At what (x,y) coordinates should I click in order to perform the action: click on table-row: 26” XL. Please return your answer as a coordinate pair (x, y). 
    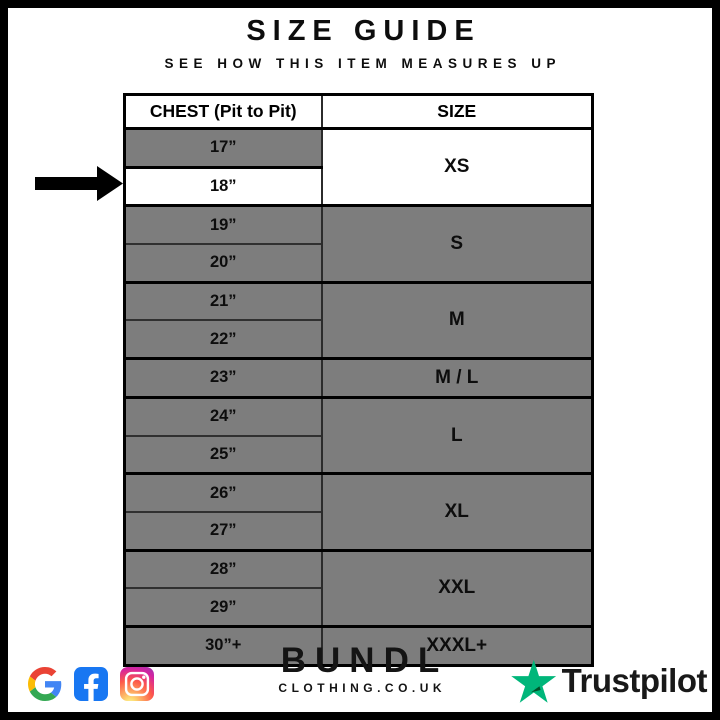
    Looking at the image, I should click on (358, 511).